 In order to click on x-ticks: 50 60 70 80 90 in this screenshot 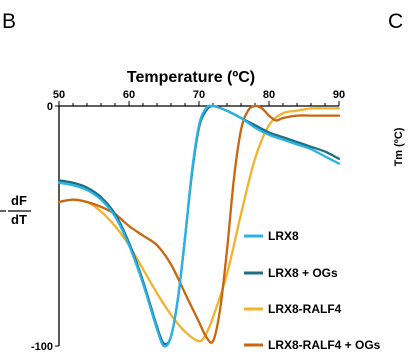, I will do `click(199, 97)`.